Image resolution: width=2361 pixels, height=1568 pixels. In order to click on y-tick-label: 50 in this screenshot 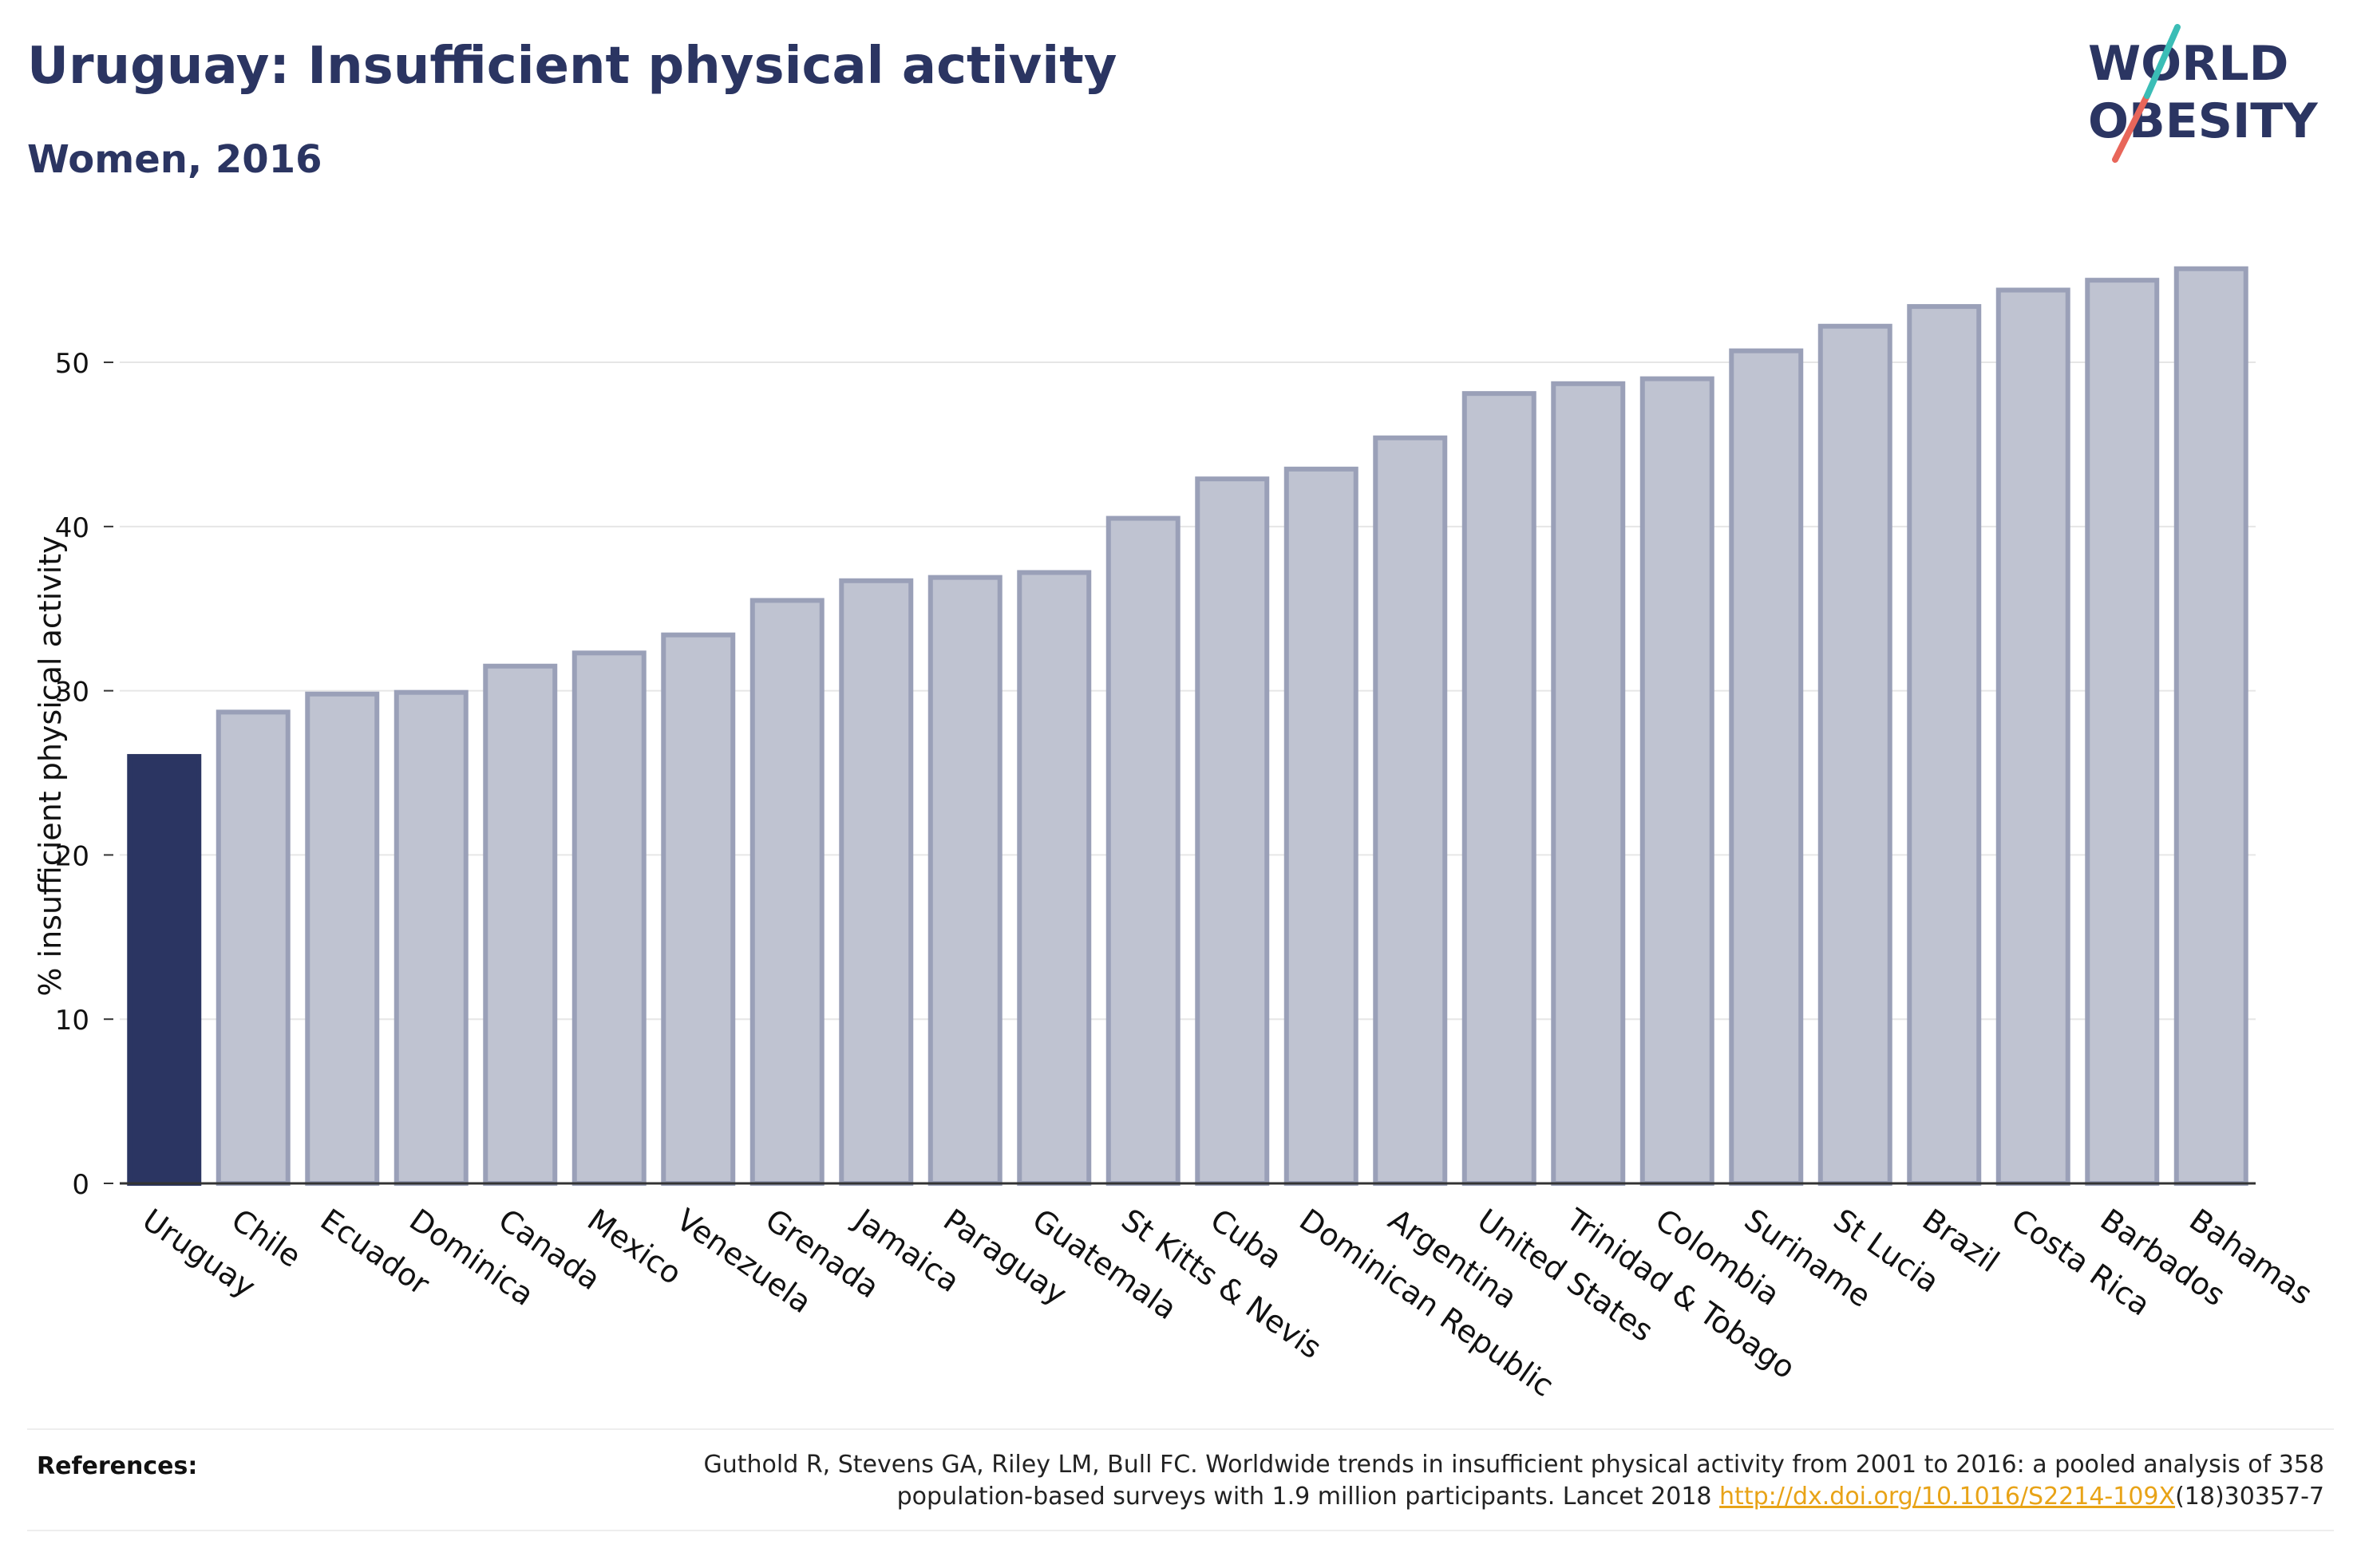, I will do `click(72, 364)`.